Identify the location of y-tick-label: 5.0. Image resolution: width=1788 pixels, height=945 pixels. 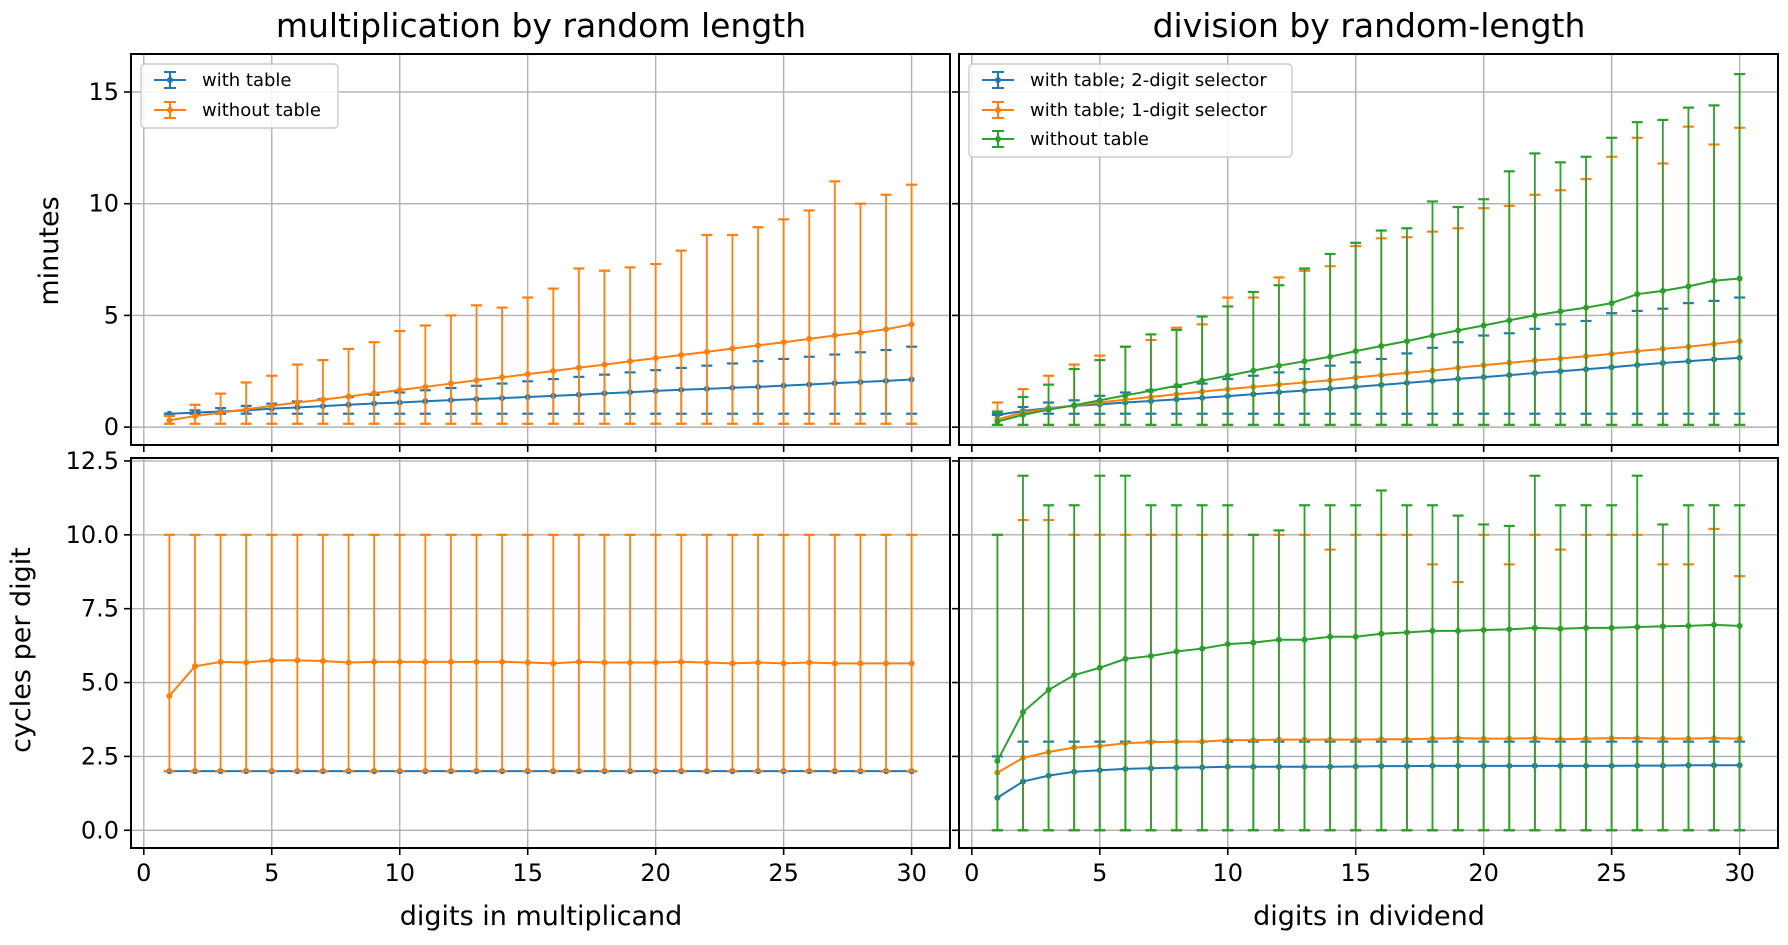
(100, 683).